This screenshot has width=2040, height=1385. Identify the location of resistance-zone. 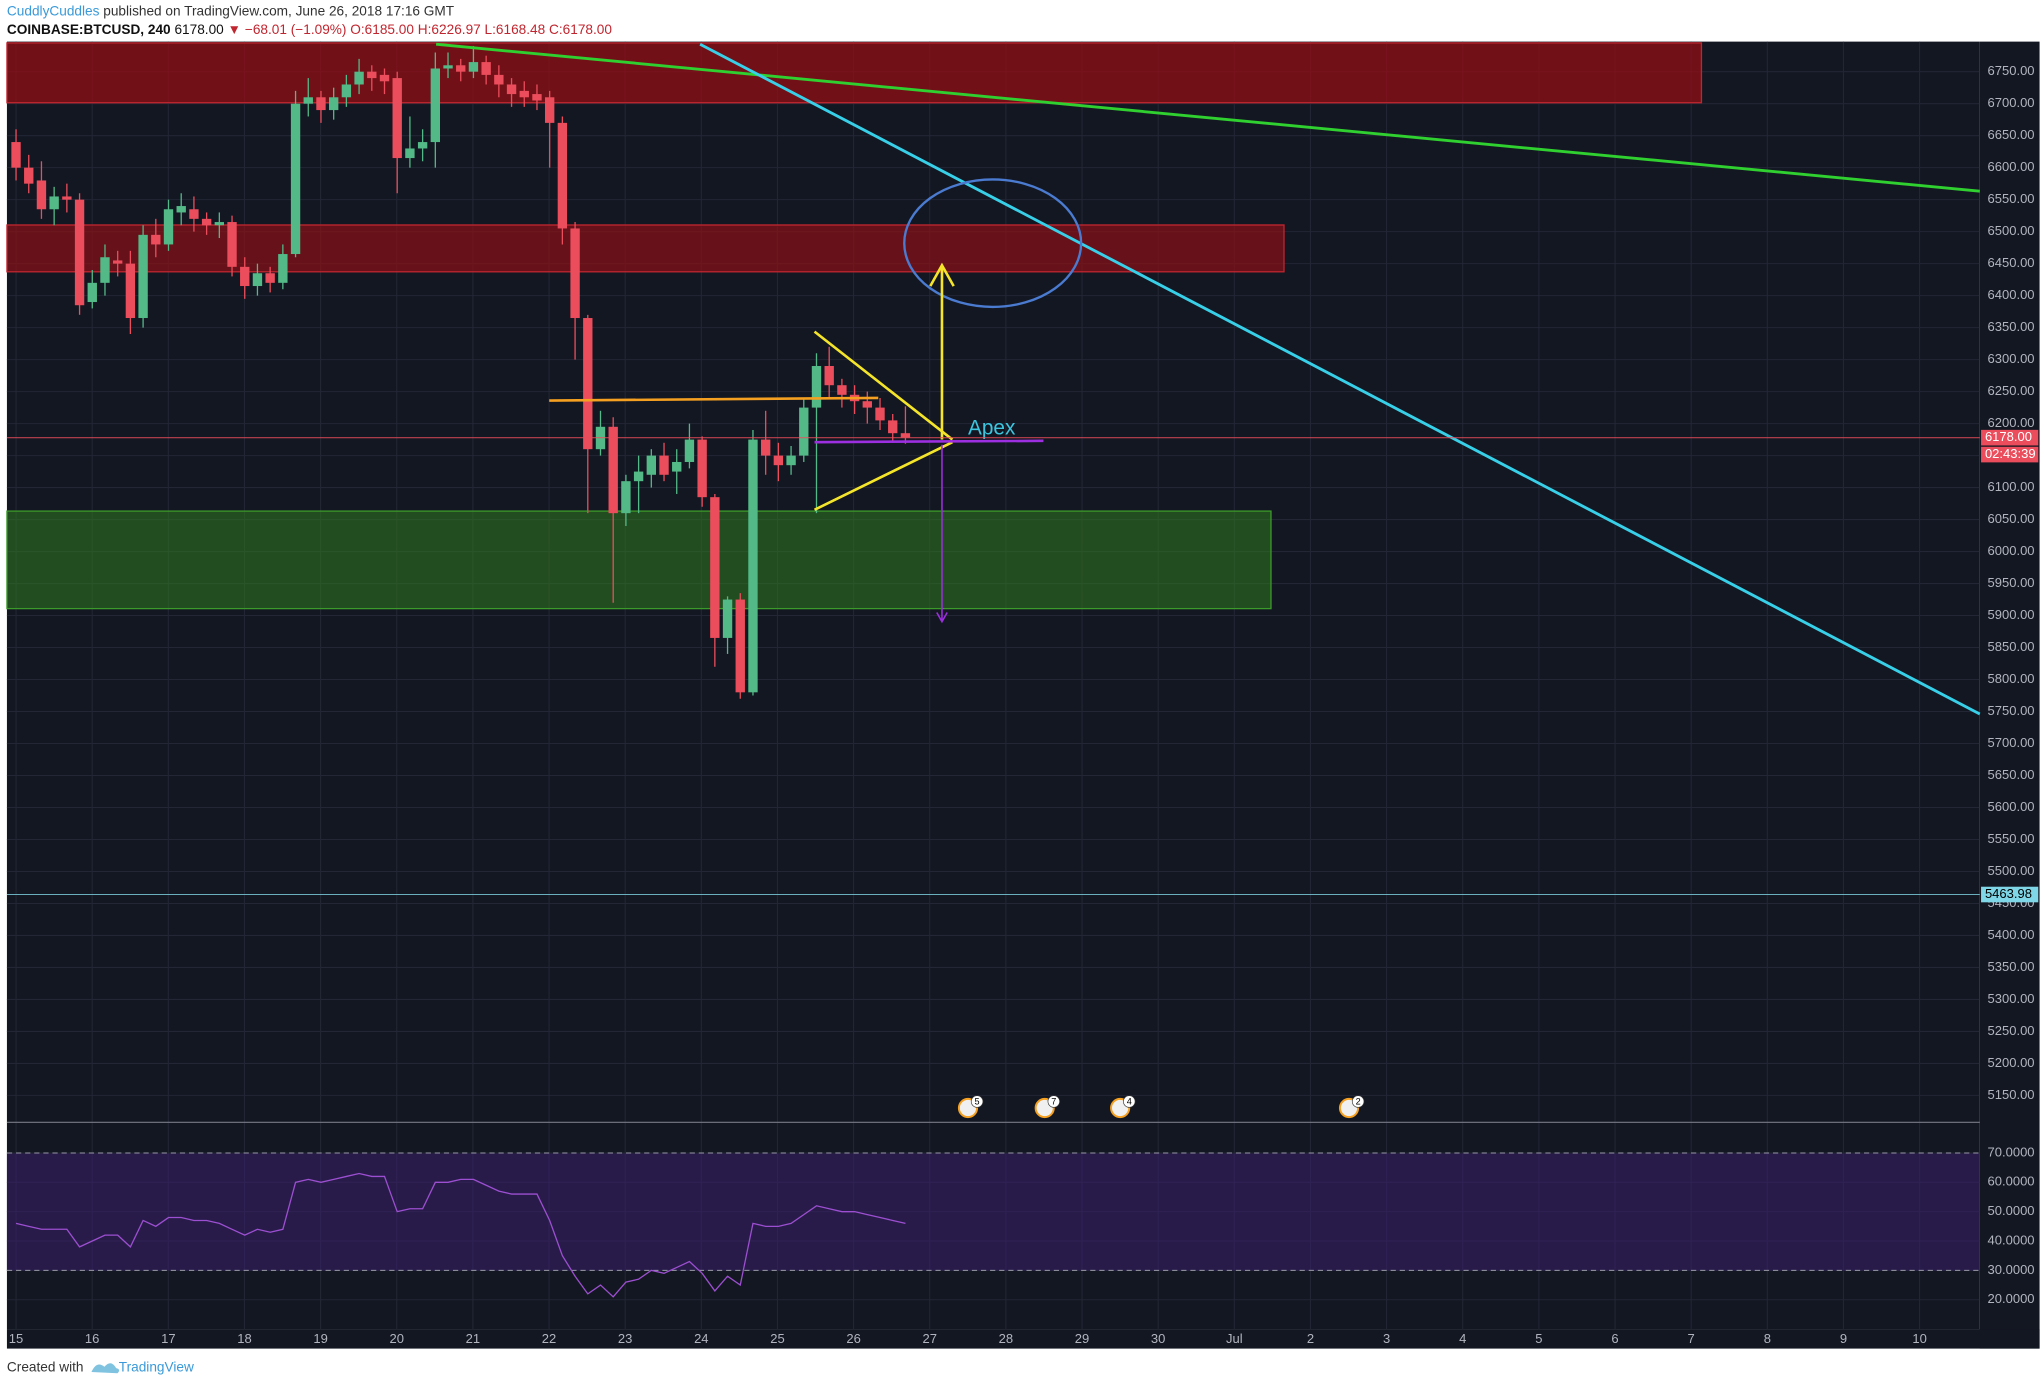
(854, 73).